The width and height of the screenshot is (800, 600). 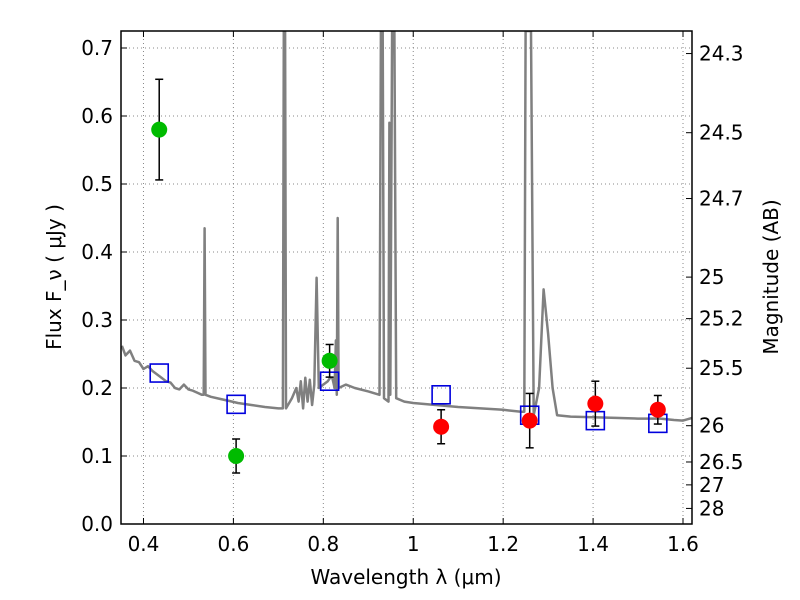 I want to click on y-tick-label: 0.0, so click(x=97, y=524).